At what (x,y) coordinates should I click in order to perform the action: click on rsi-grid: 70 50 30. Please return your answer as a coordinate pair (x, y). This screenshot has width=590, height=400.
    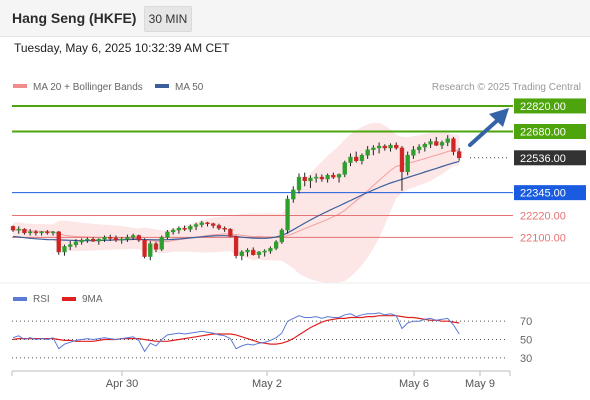
    Looking at the image, I should click on (272, 340).